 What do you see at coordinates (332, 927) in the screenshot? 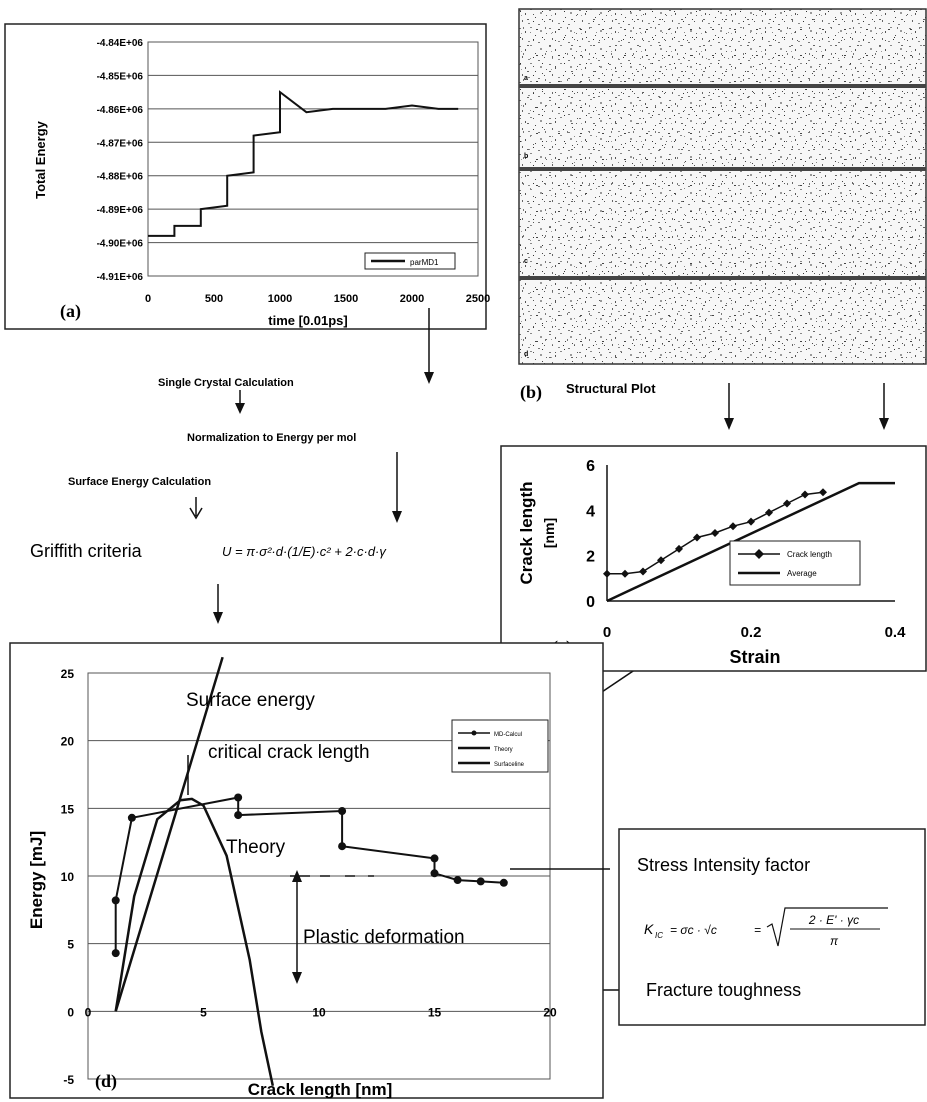
I see `plastic-deformation-arrow` at bounding box center [332, 927].